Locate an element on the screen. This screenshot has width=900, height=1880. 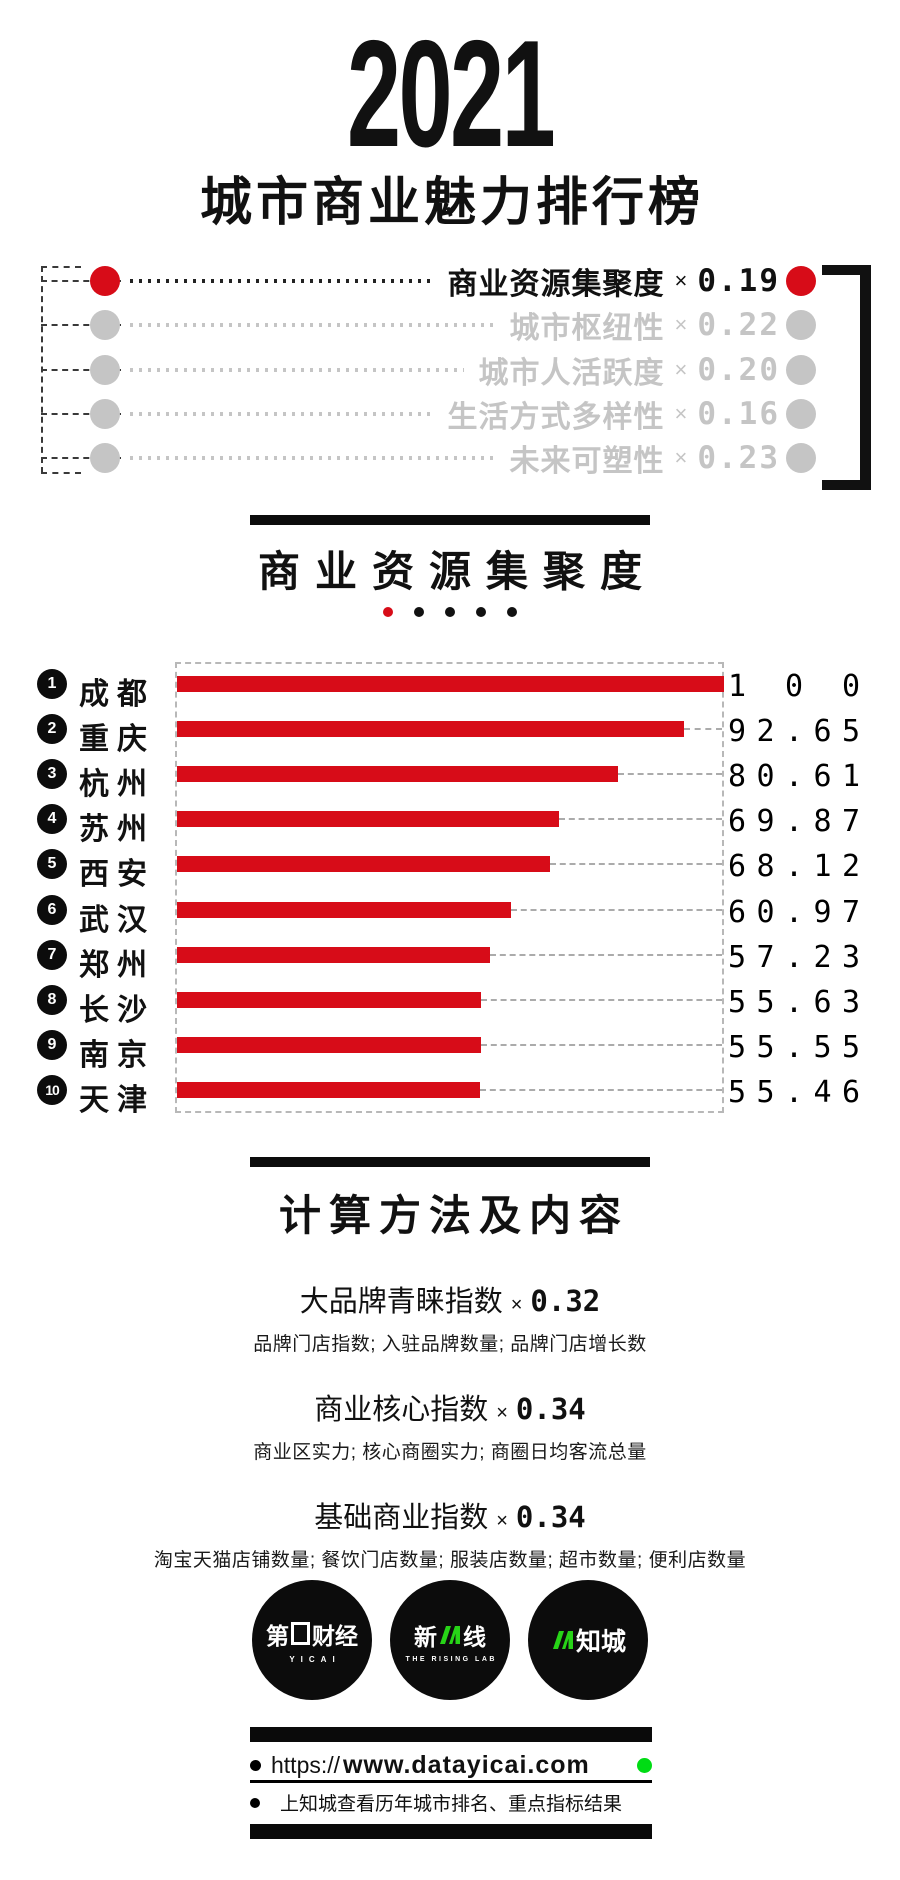
legend-item-weight: 0.19 is located at coordinates (738, 281).